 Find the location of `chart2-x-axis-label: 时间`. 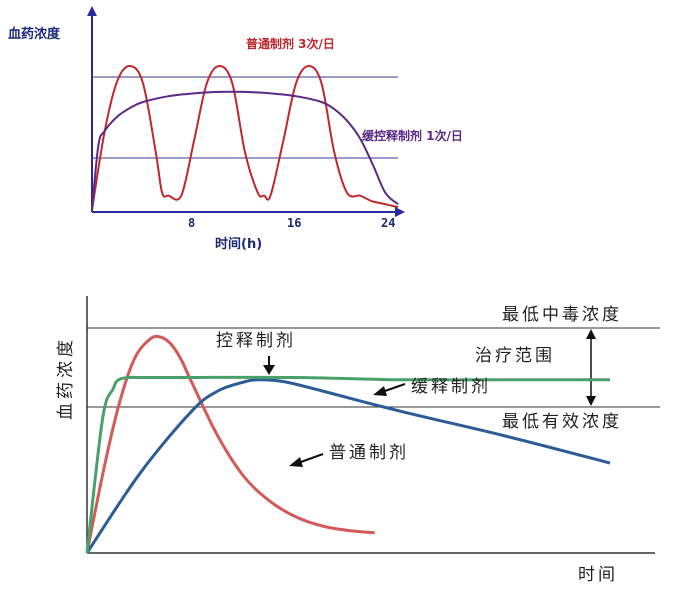

chart2-x-axis-label: 时间 is located at coordinates (598, 575).